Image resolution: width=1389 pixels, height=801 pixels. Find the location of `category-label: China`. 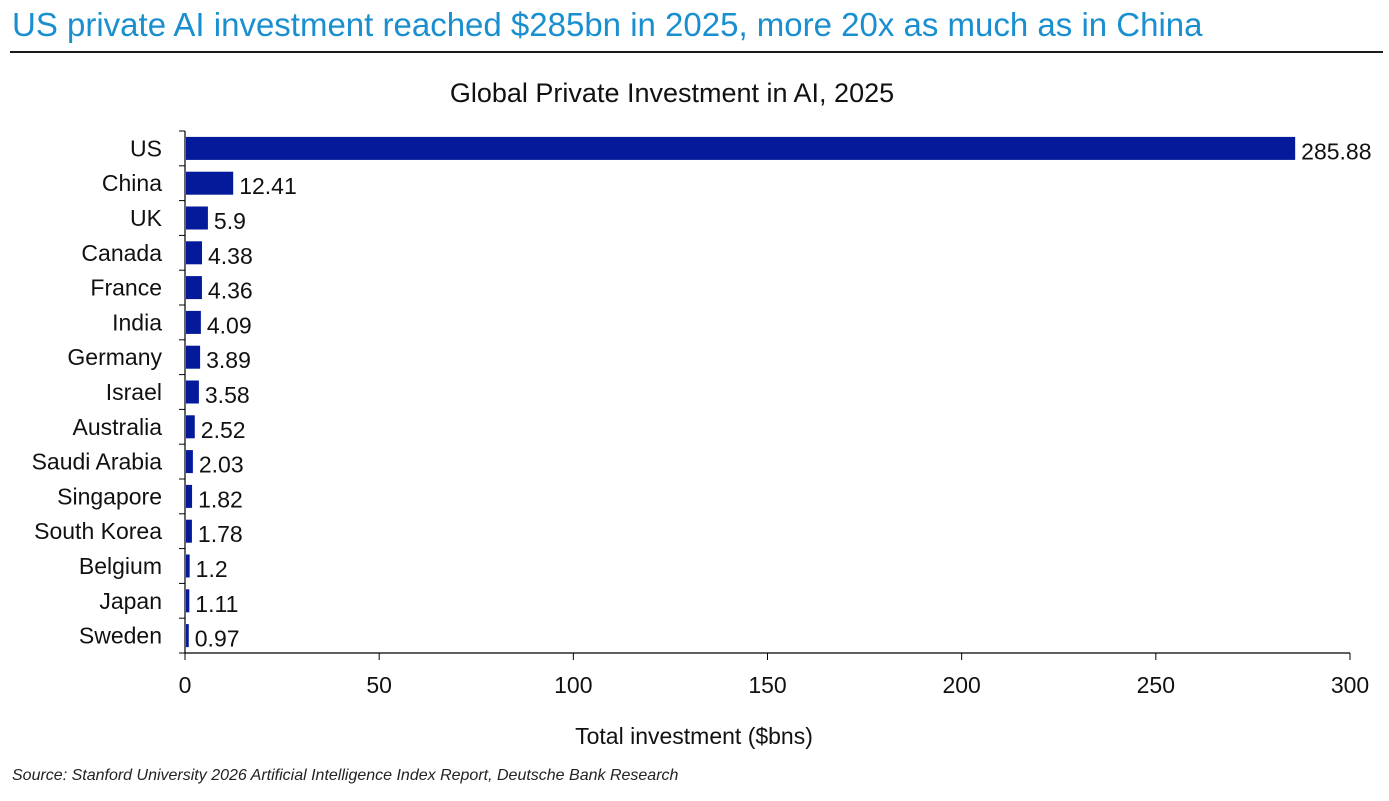

category-label: China is located at coordinates (132, 183).